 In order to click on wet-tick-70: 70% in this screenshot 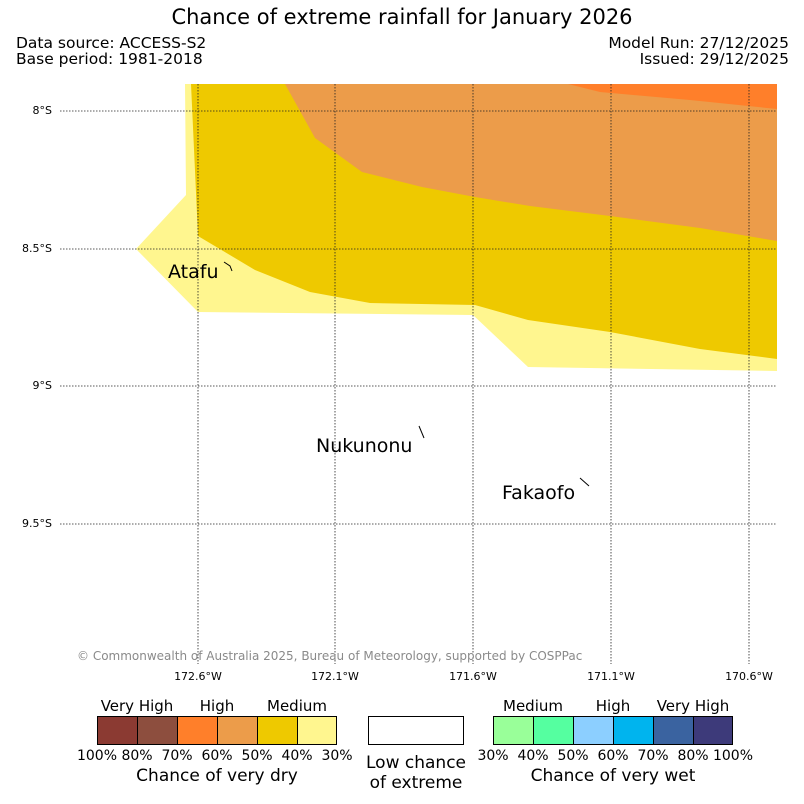, I will do `click(653, 756)`.